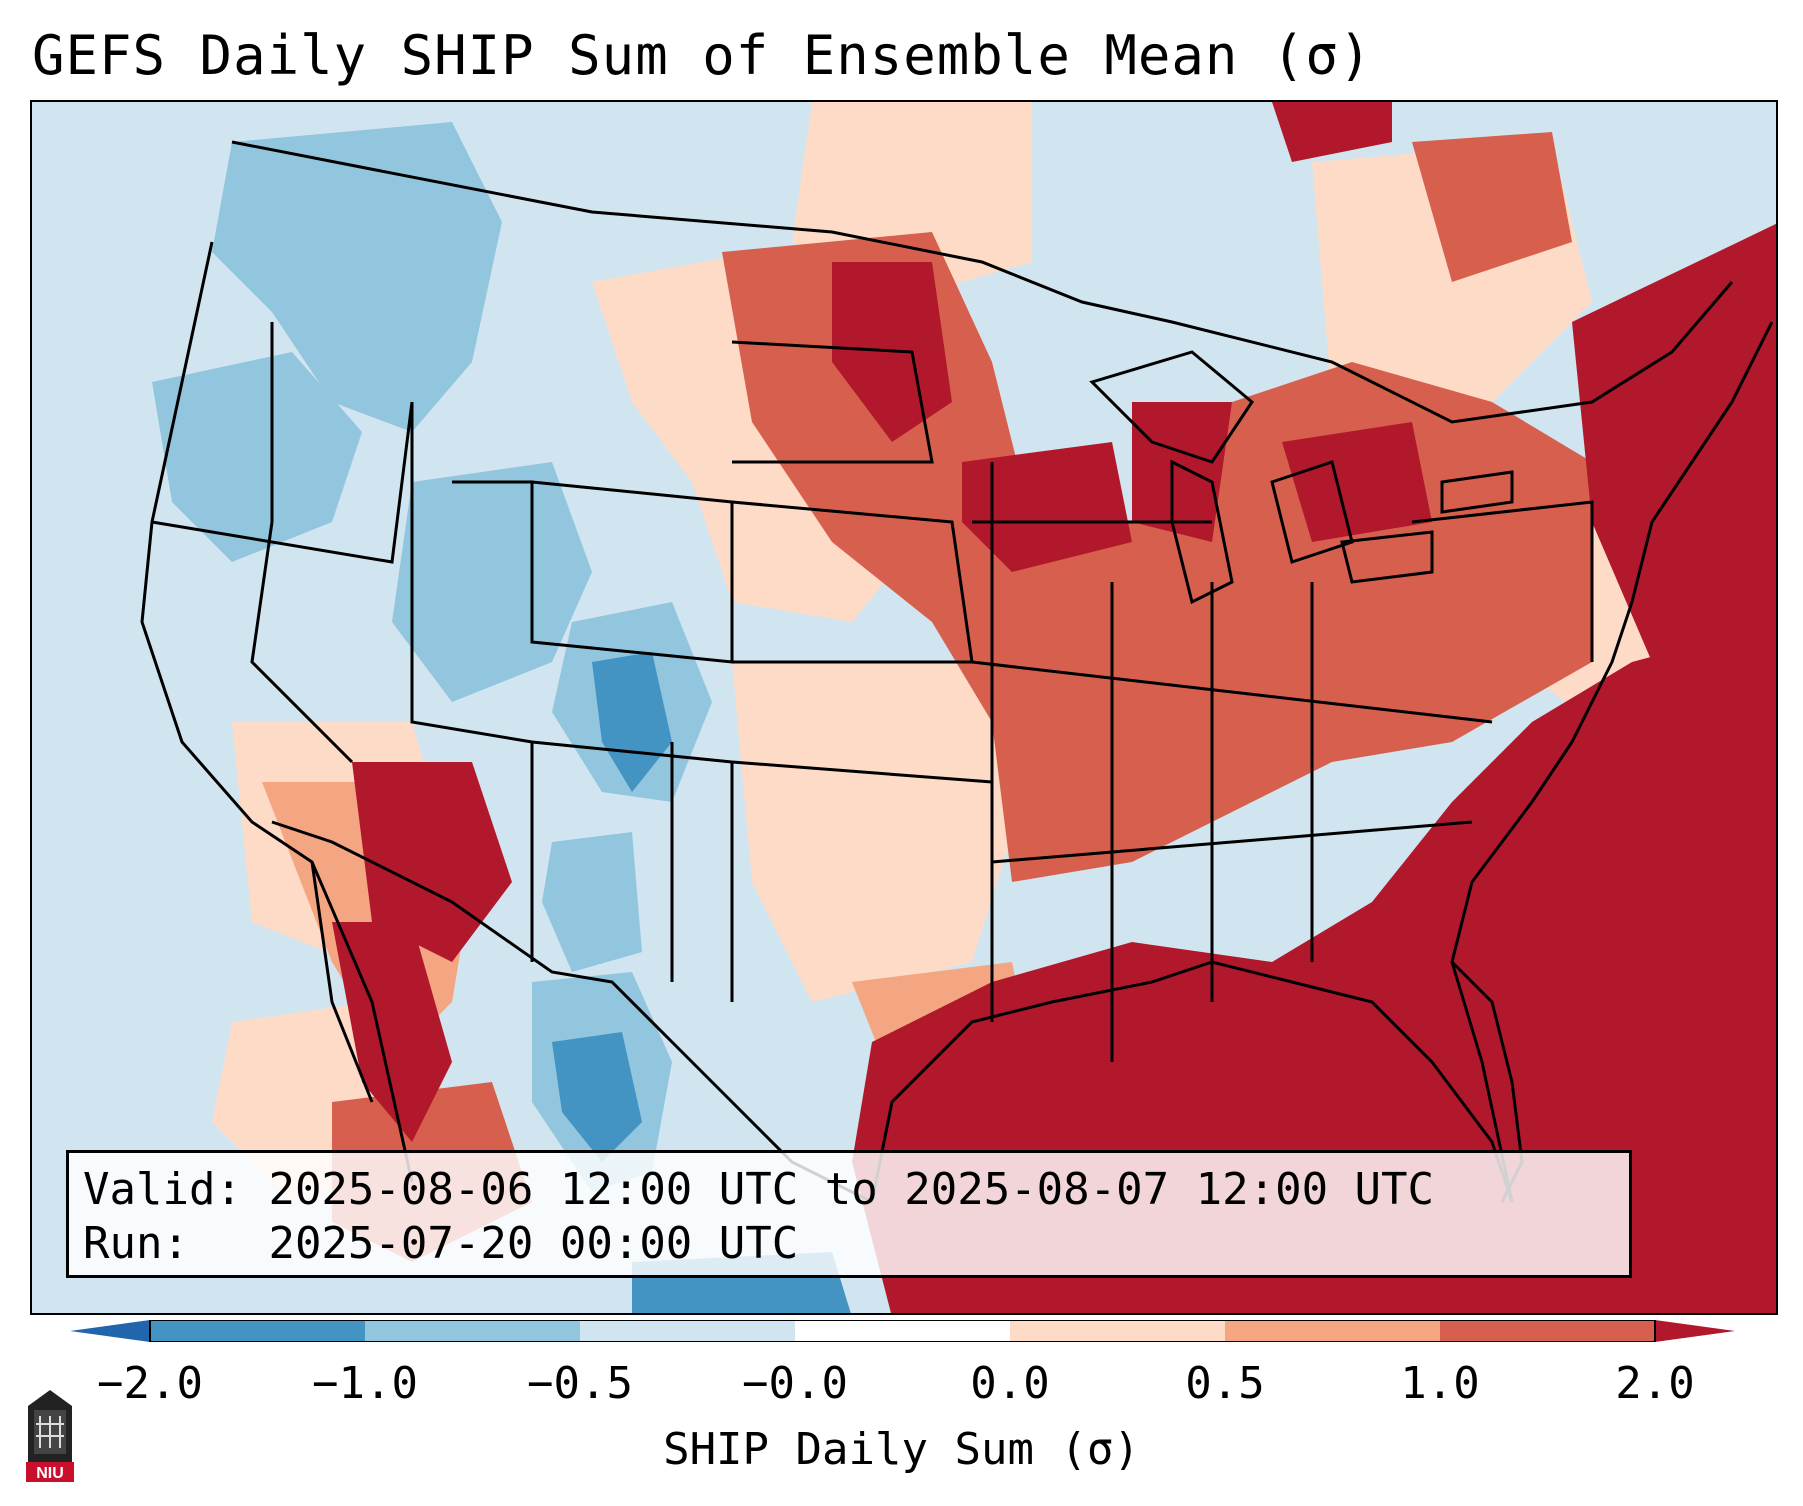  What do you see at coordinates (1225, 1383) in the screenshot?
I see `tick-label: 0.5` at bounding box center [1225, 1383].